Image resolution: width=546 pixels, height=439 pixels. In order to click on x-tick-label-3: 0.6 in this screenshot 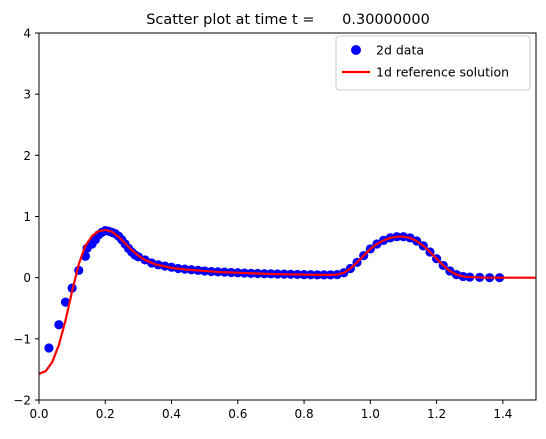, I will do `click(237, 414)`.